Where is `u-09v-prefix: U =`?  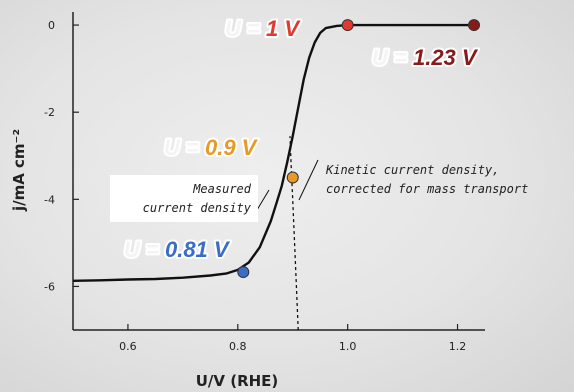 u-09v-prefix: U = is located at coordinates (184, 147).